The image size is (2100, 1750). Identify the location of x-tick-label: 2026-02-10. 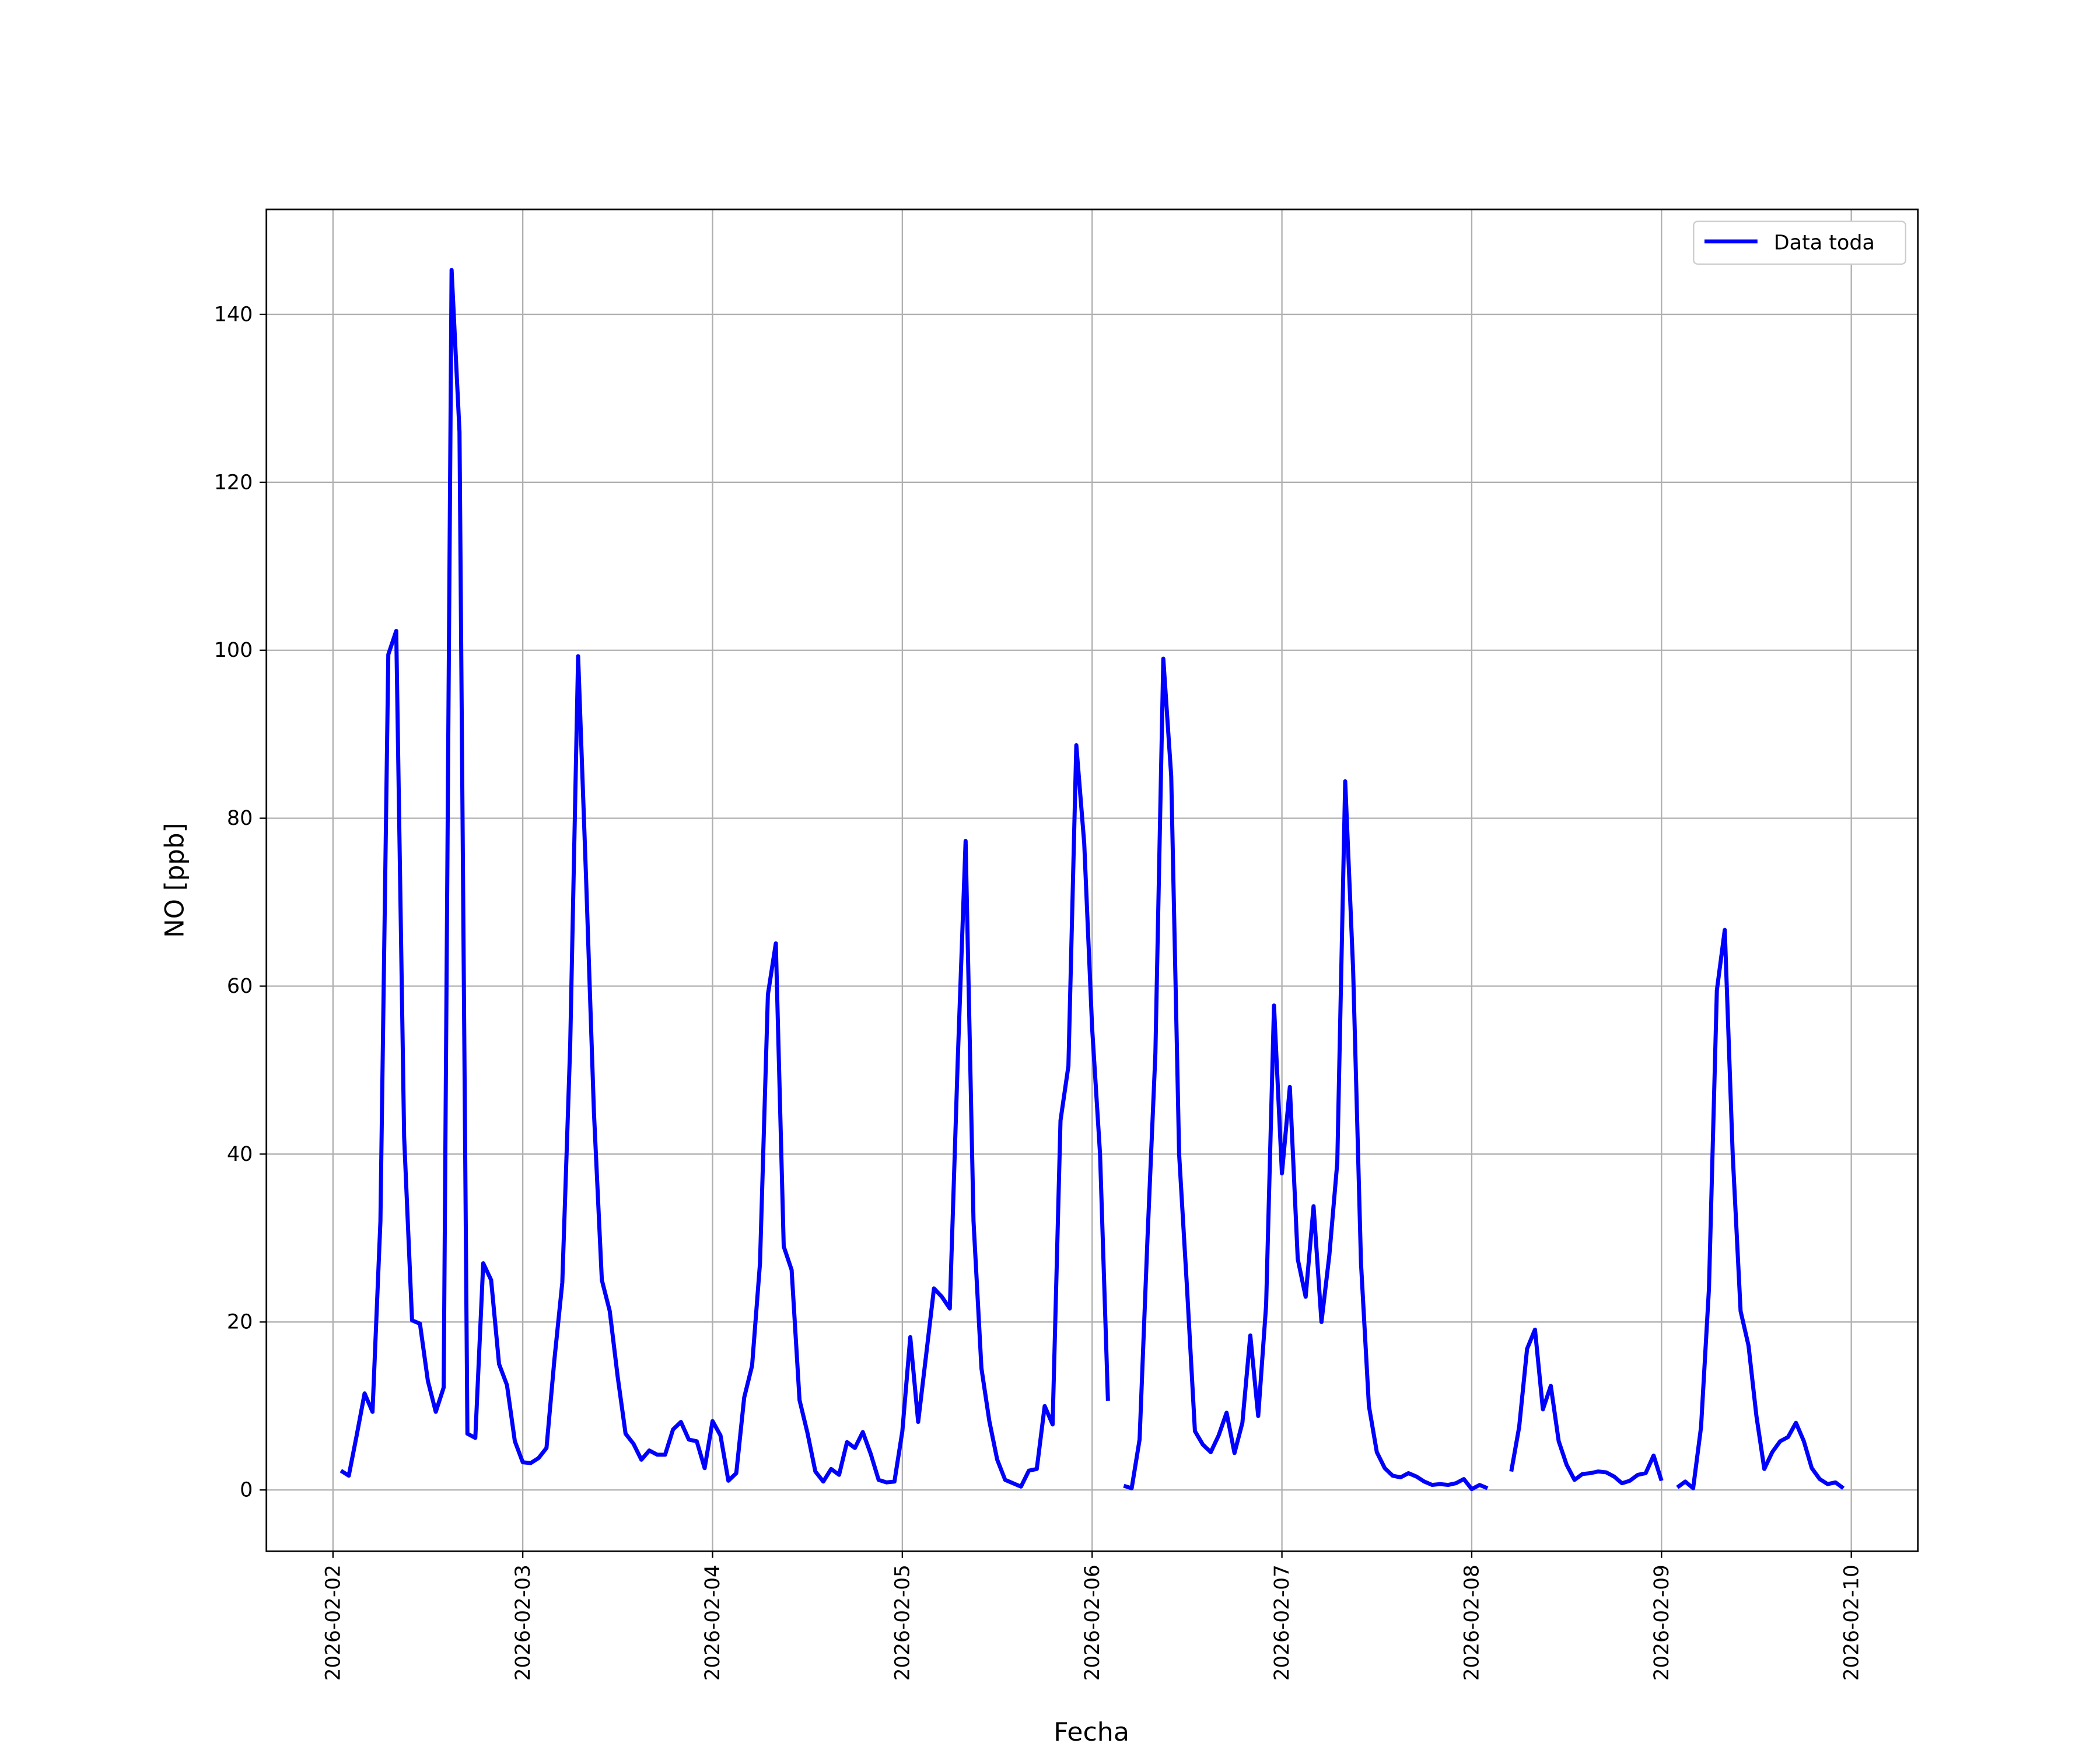
(1852, 1622).